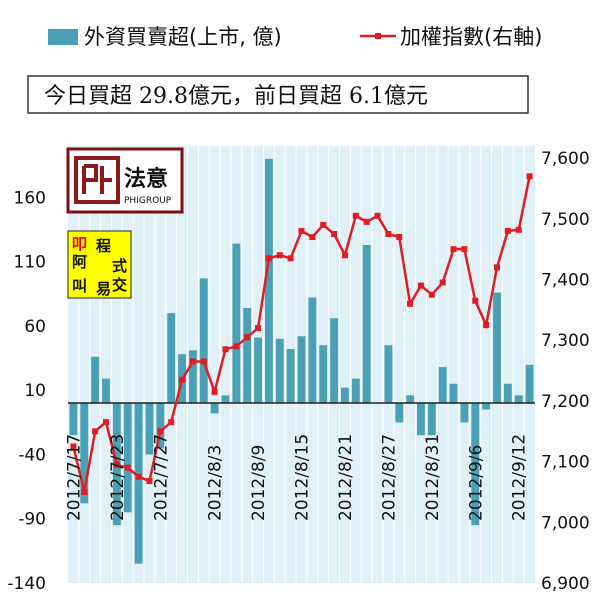 The image size is (611, 614). Describe the element at coordinates (565, 463) in the screenshot. I see `right-tick-label: 7,100` at that location.